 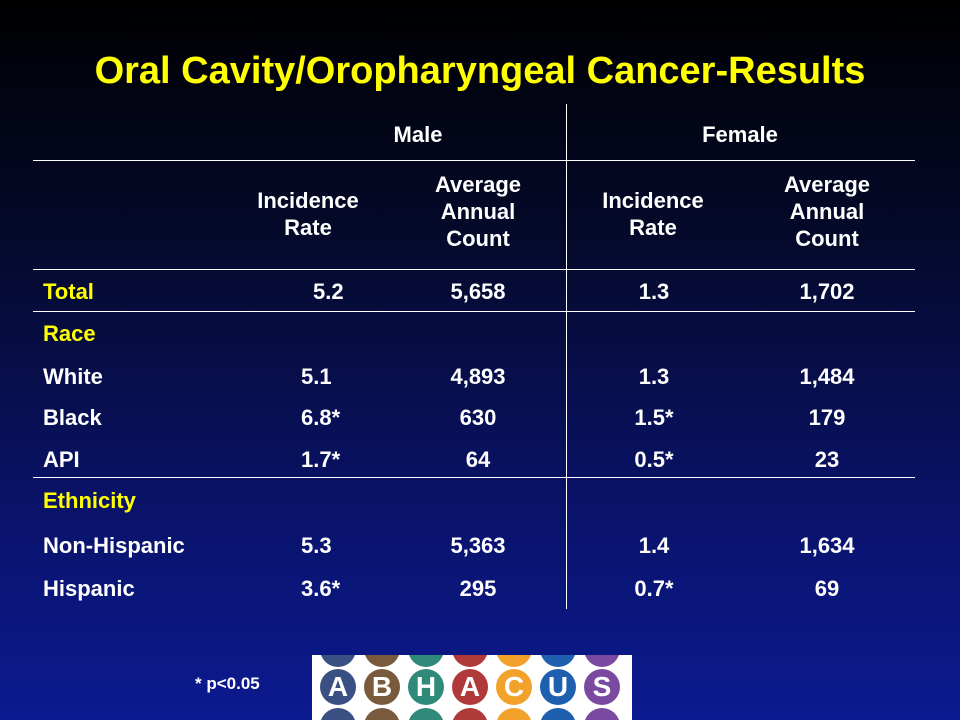 What do you see at coordinates (474, 160) in the screenshot?
I see `table-rule-header` at bounding box center [474, 160].